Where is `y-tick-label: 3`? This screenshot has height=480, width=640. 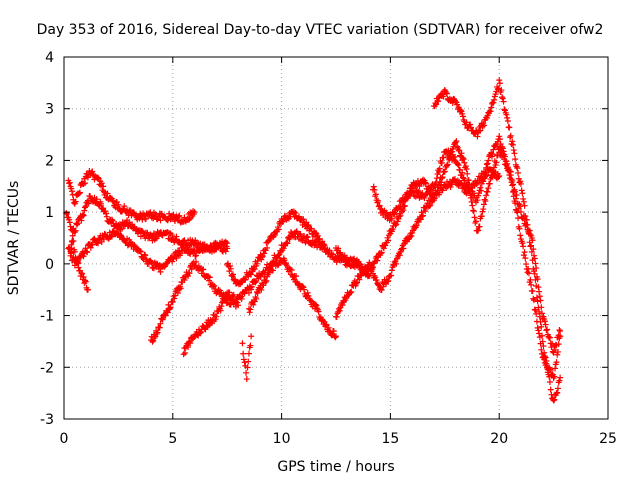
y-tick-label: 3 is located at coordinates (49, 110).